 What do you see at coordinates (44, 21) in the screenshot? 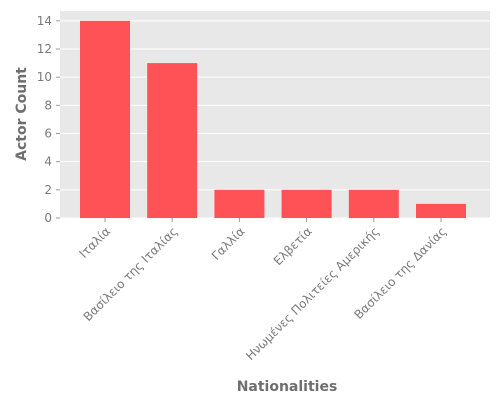
I see `y-tick-label: 14` at bounding box center [44, 21].